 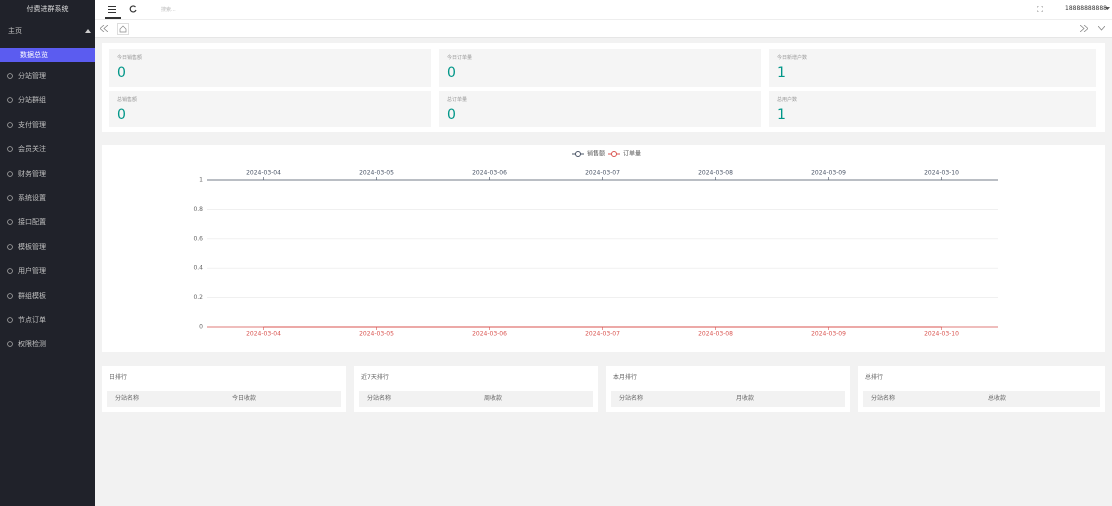 What do you see at coordinates (941, 334) in the screenshot?
I see `x-tick-label: 2024-03-10` at bounding box center [941, 334].